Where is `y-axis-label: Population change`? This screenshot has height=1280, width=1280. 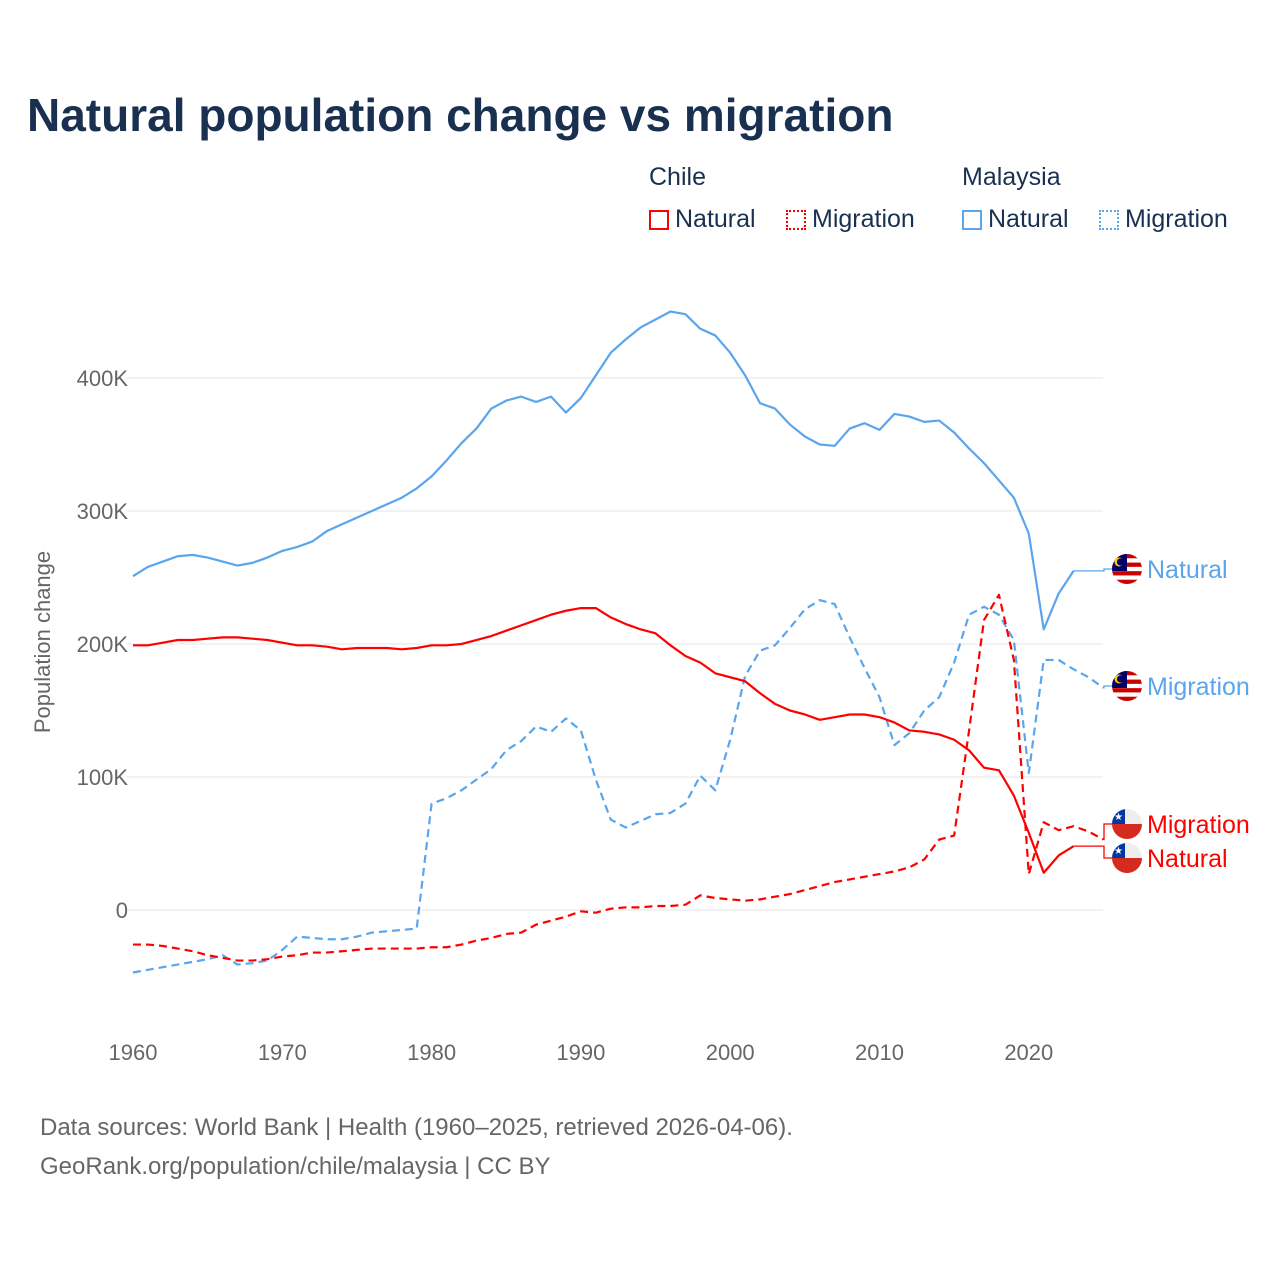 y-axis-label: Population change is located at coordinates (42, 642).